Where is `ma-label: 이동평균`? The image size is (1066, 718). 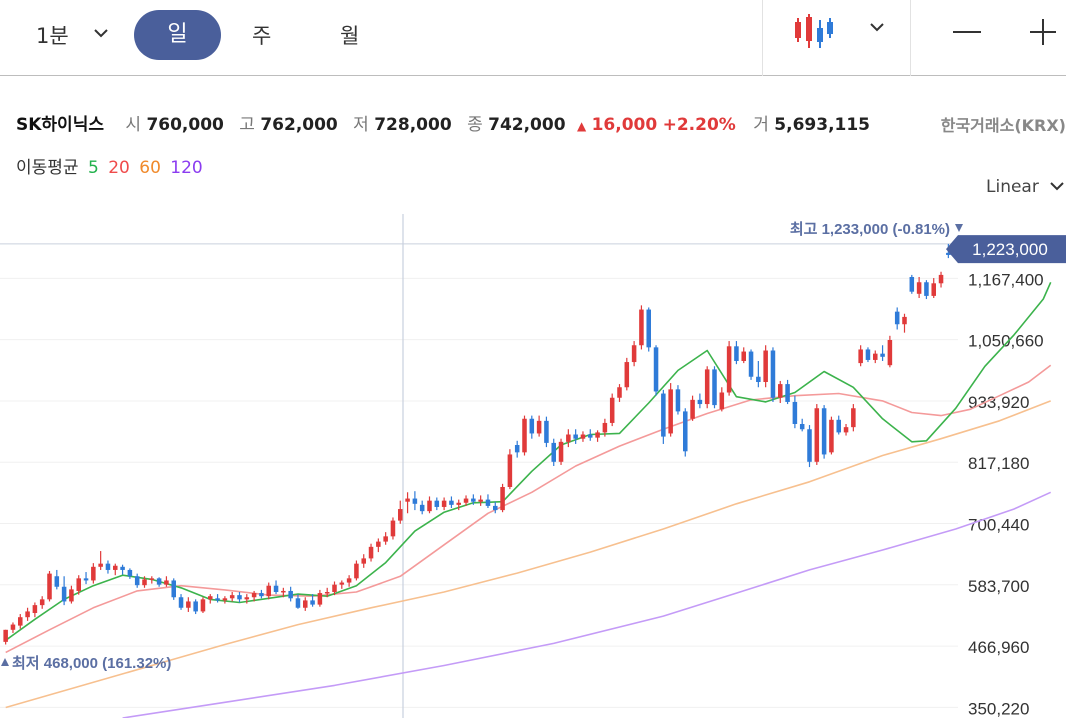
ma-label: 이동평균 is located at coordinates (47, 168).